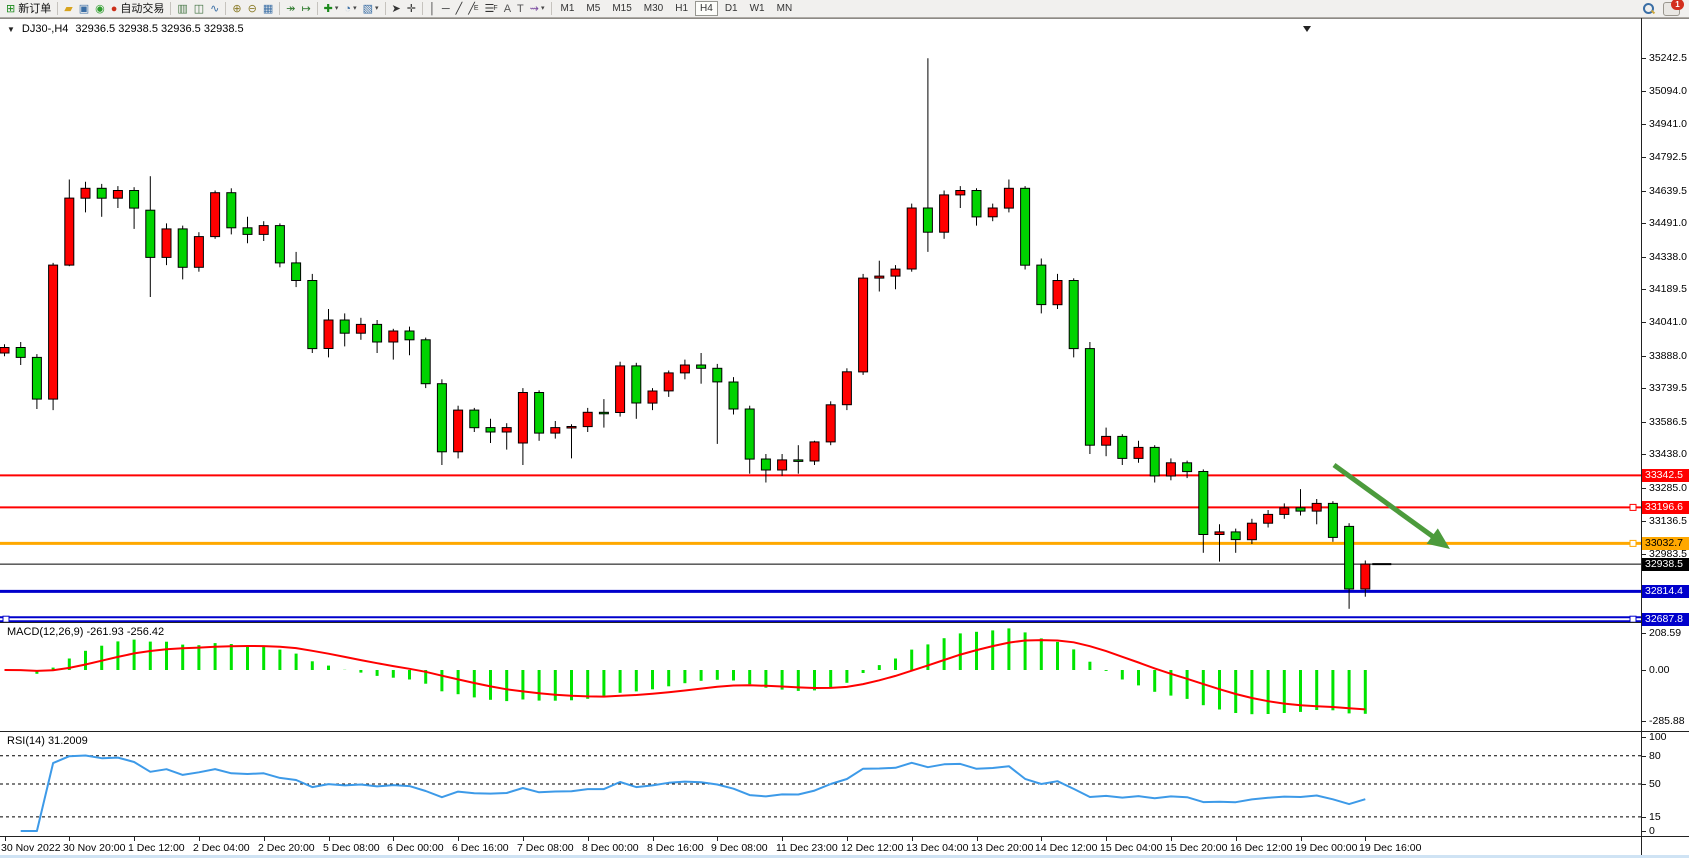  I want to click on timeframe-m5-button: M5, so click(593, 8).